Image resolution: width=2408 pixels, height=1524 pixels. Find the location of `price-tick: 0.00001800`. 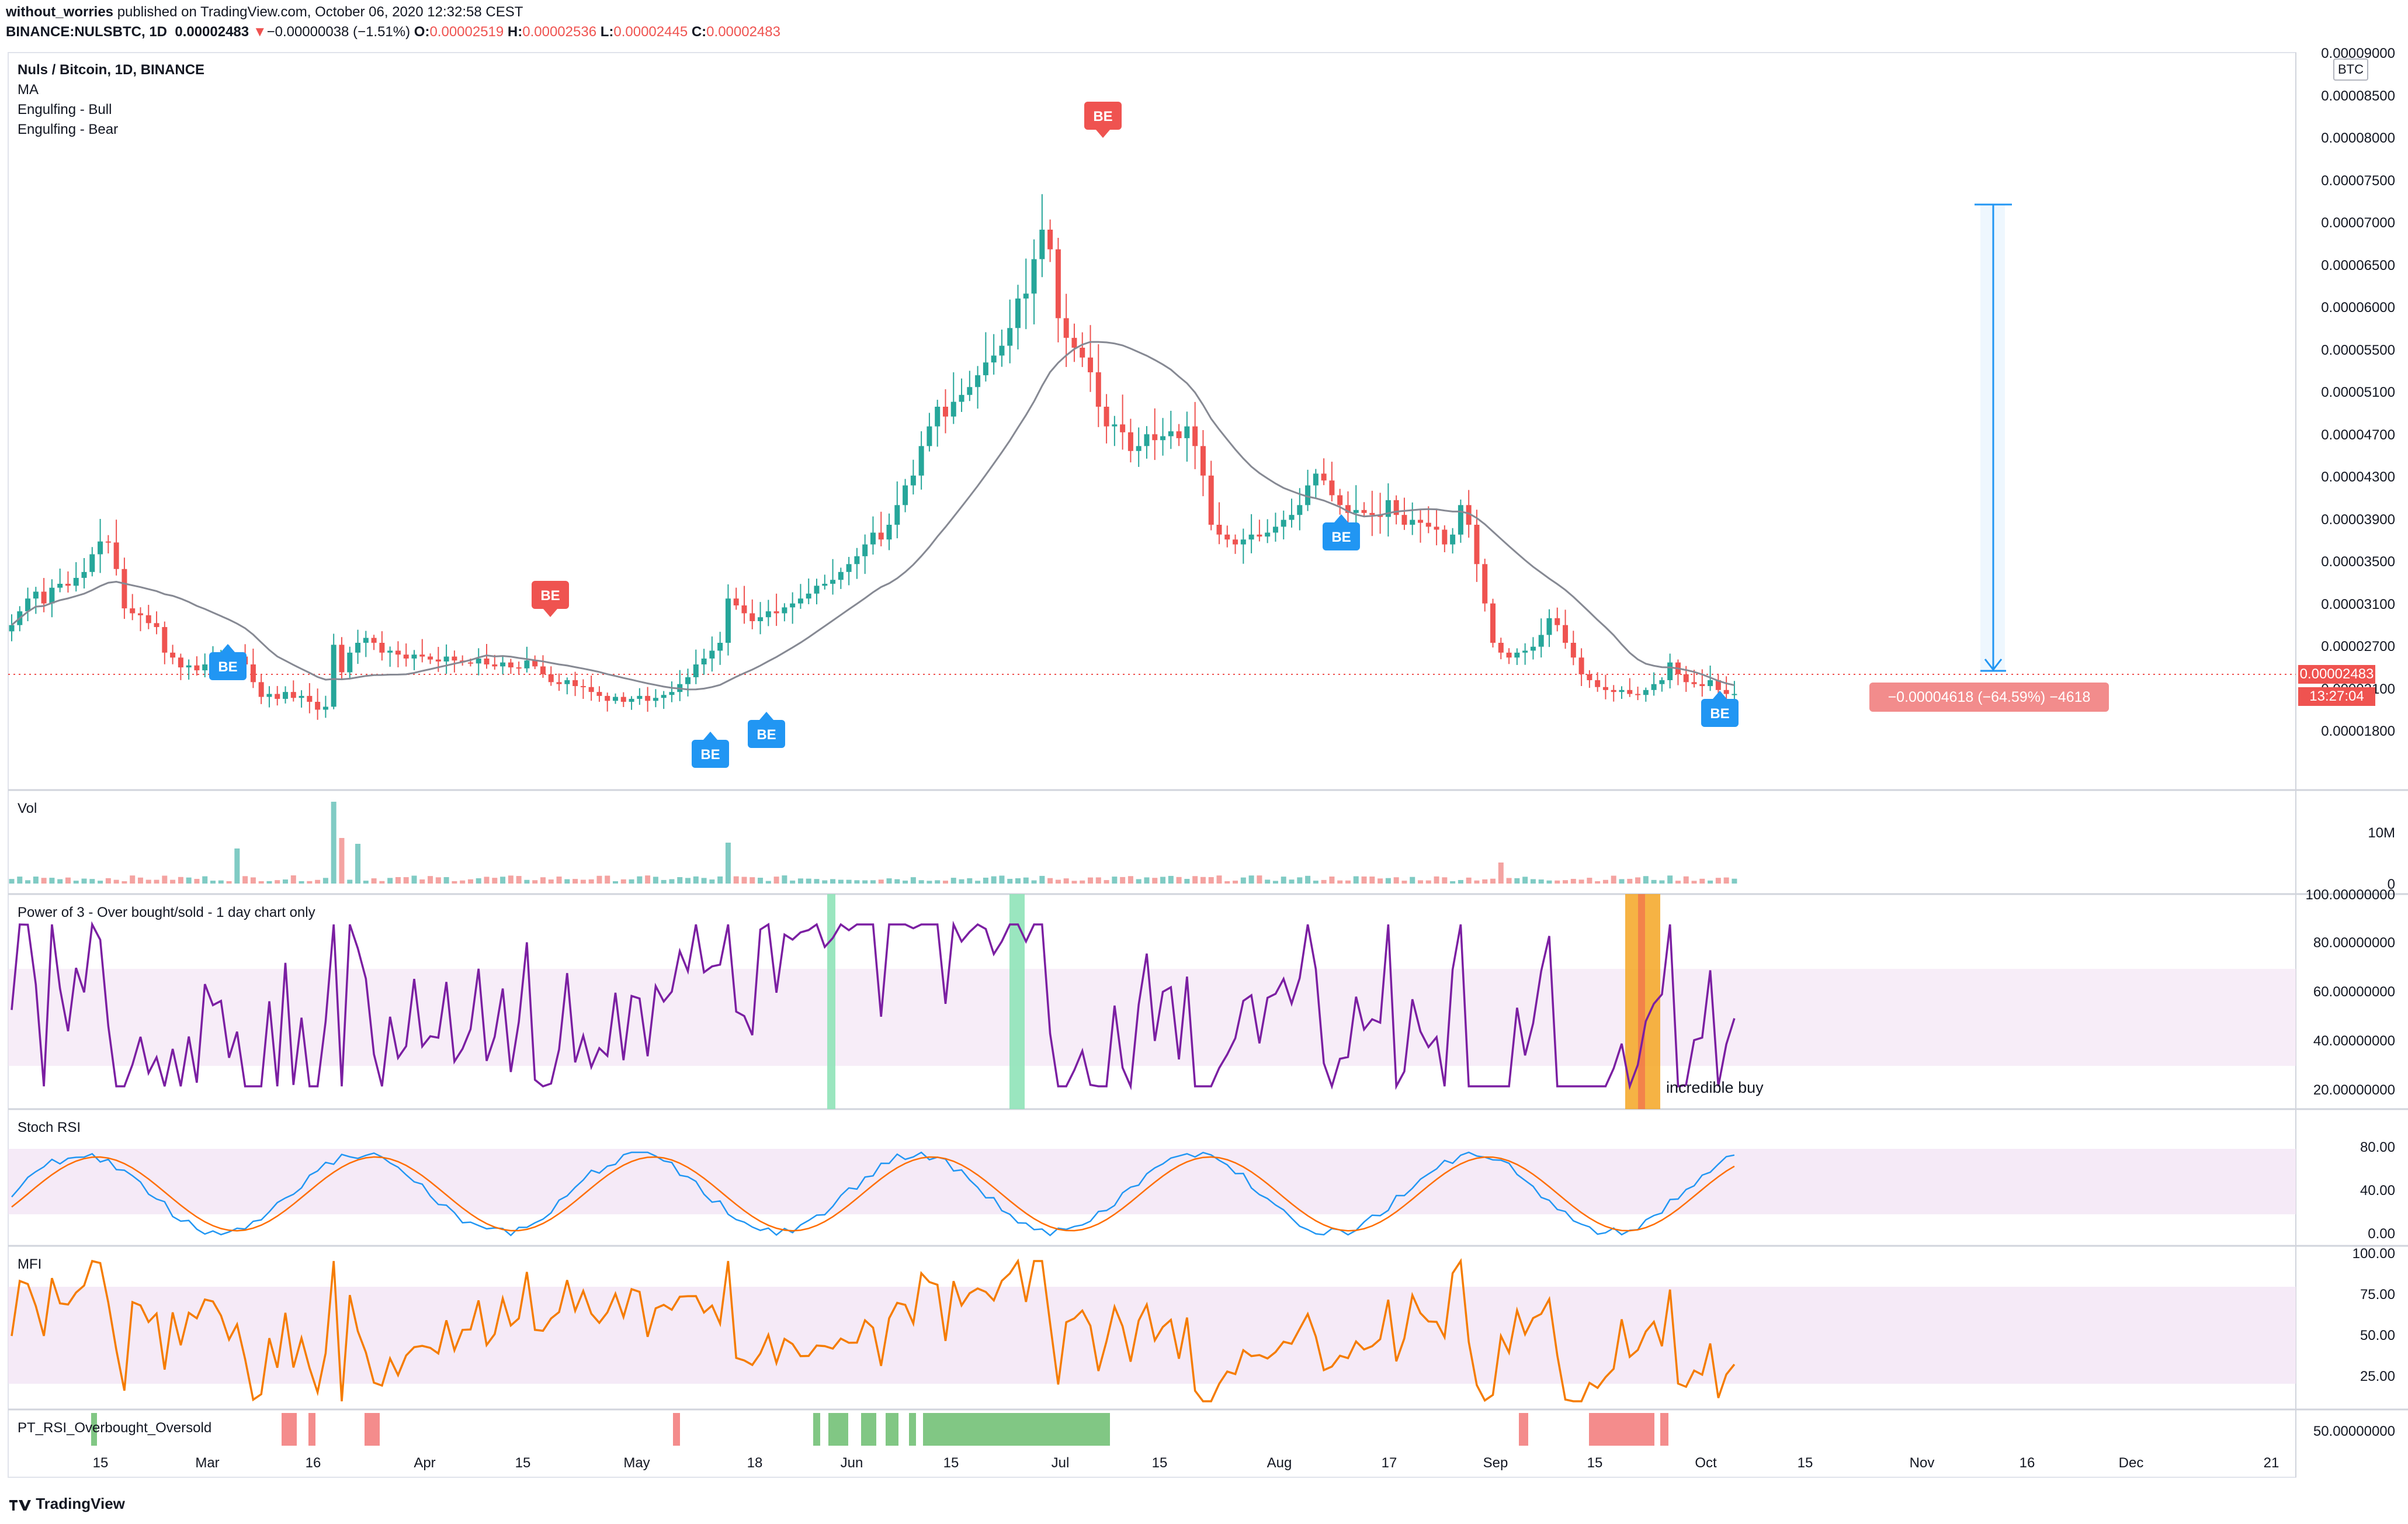

price-tick: 0.00001800 is located at coordinates (2358, 731).